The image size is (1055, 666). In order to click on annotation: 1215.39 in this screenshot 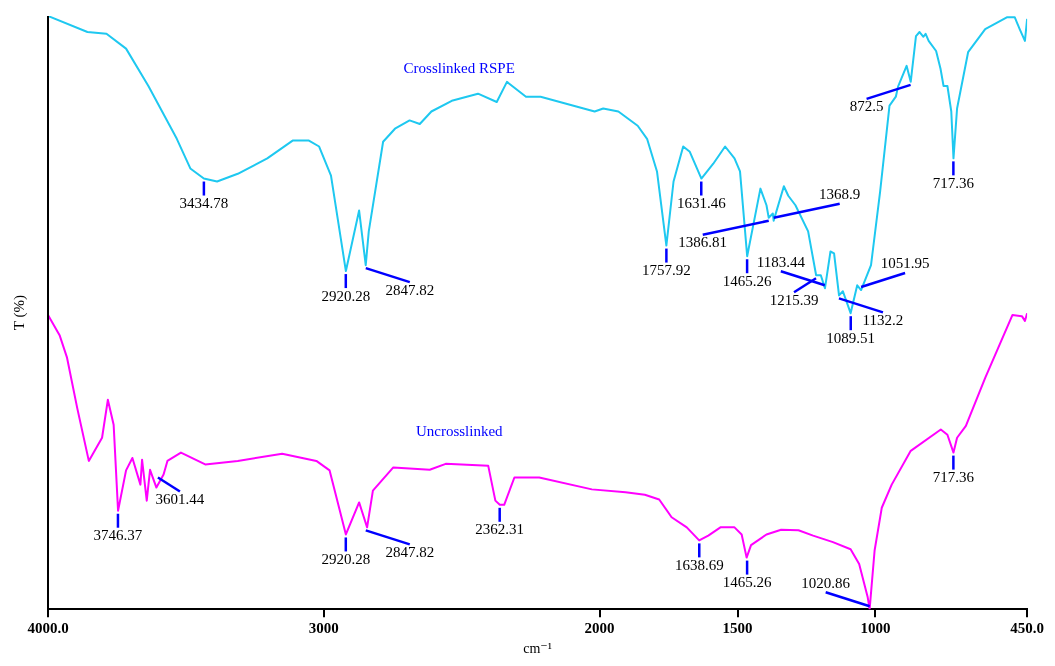, I will do `click(794, 299)`.